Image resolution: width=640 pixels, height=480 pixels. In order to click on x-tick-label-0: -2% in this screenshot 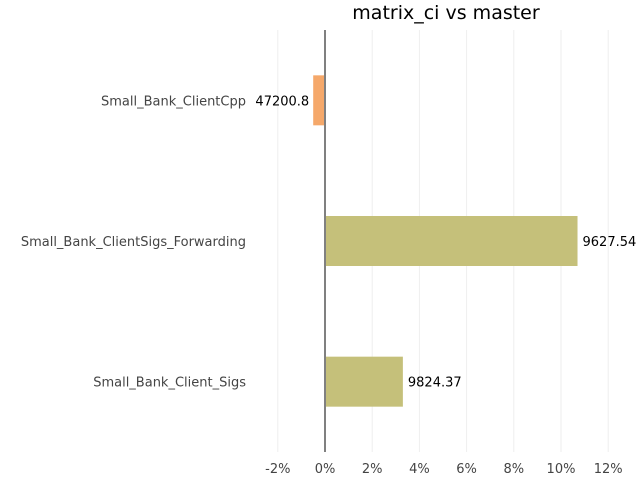, I will do `click(277, 469)`.